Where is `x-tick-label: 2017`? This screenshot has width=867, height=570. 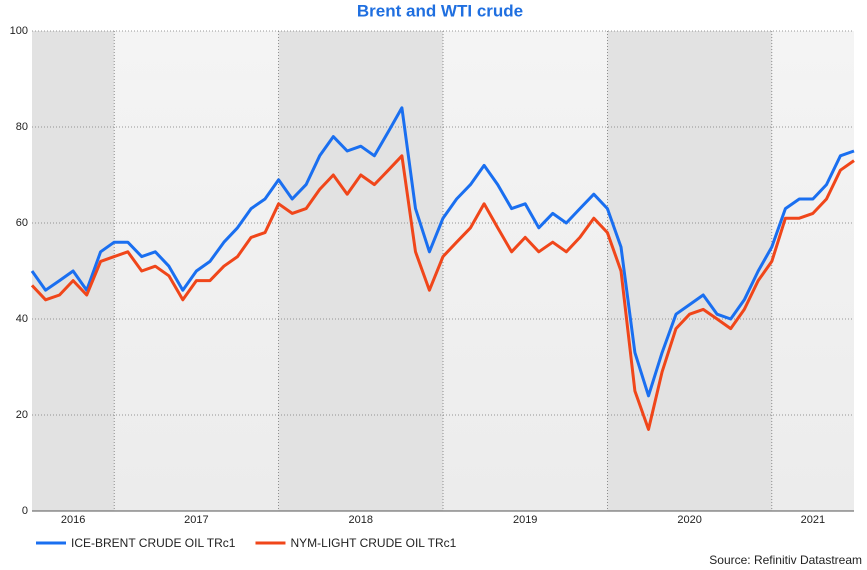 x-tick-label: 2017 is located at coordinates (196, 520).